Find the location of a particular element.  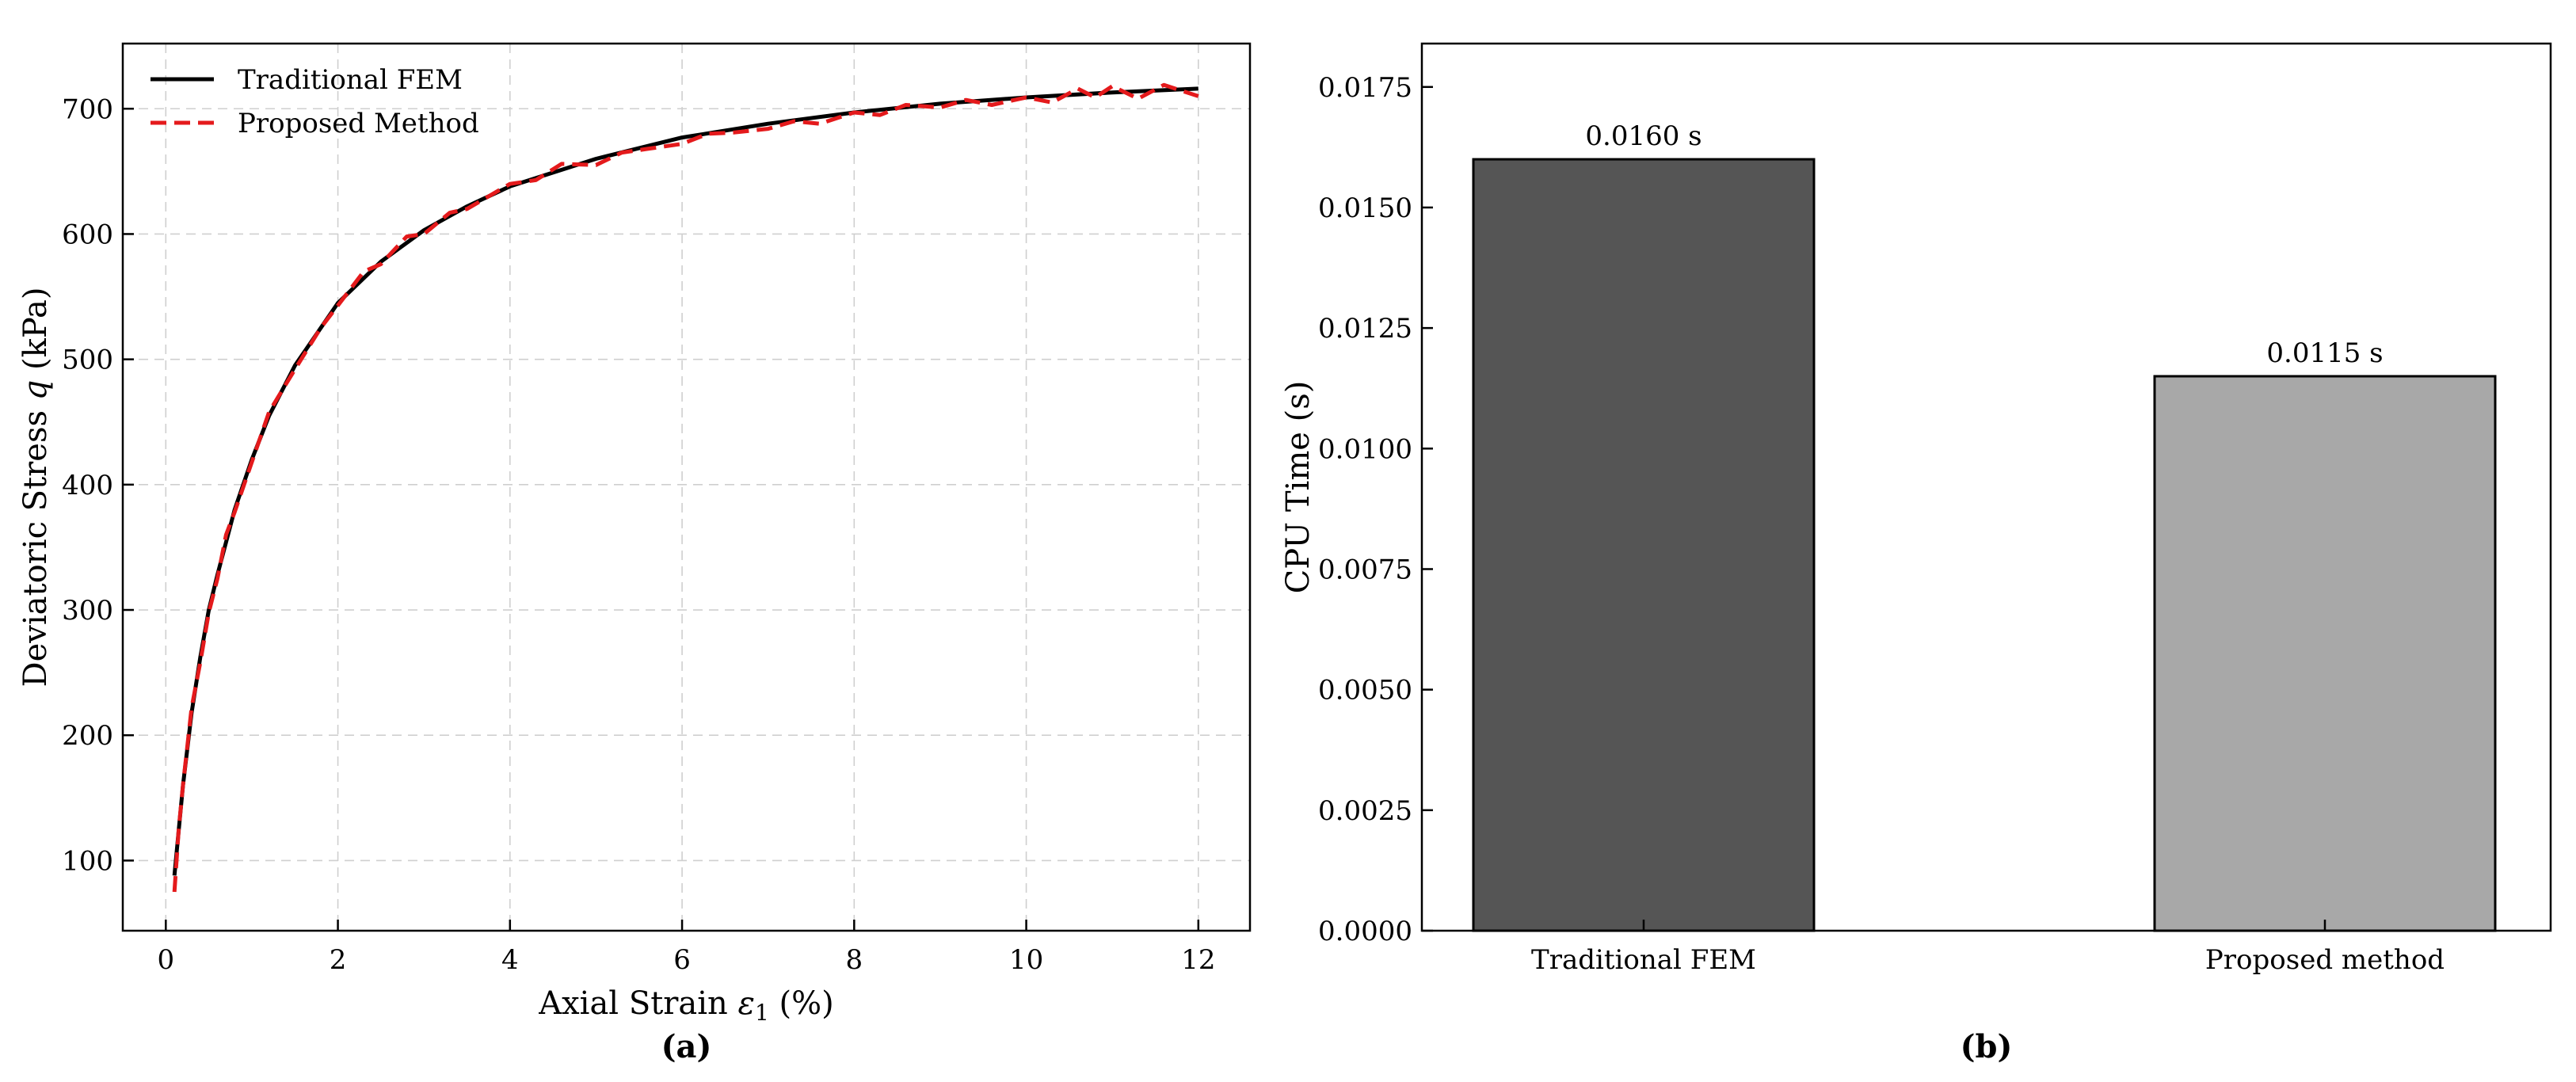

a-y-axis-label: Deviatoric Stress q (kPa) is located at coordinates (35, 488).